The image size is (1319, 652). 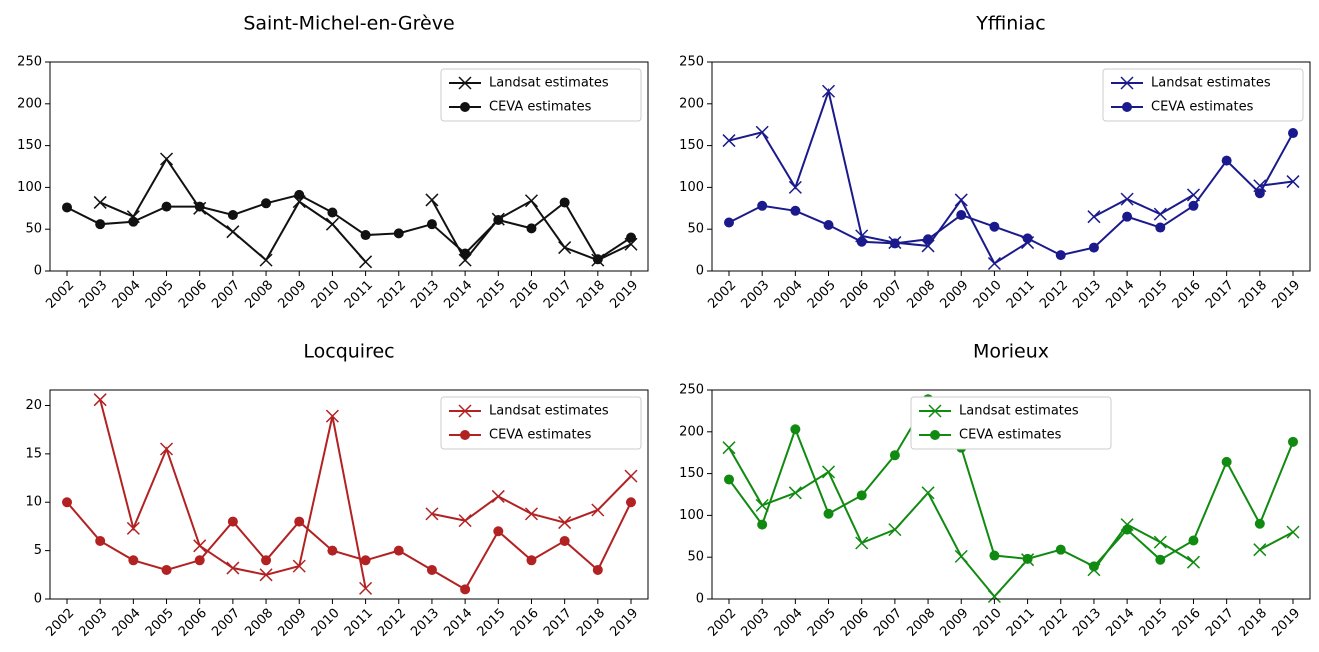 I want to click on subplot-title: Yffiniac, so click(x=1010, y=24).